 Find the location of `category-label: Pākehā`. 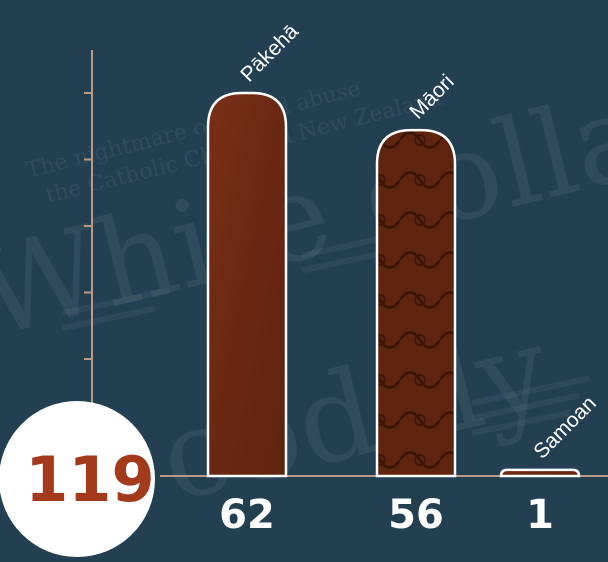

category-label: Pākehā is located at coordinates (269, 53).